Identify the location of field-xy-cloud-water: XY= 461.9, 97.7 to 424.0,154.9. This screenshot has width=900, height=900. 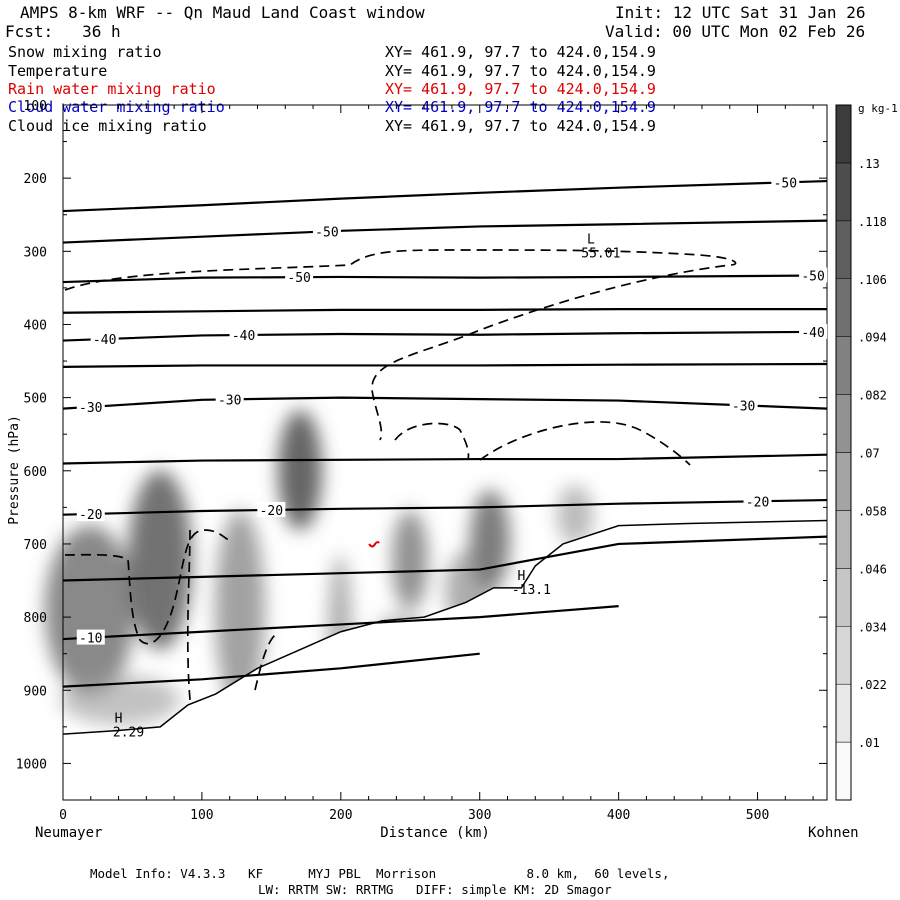
(520, 107).